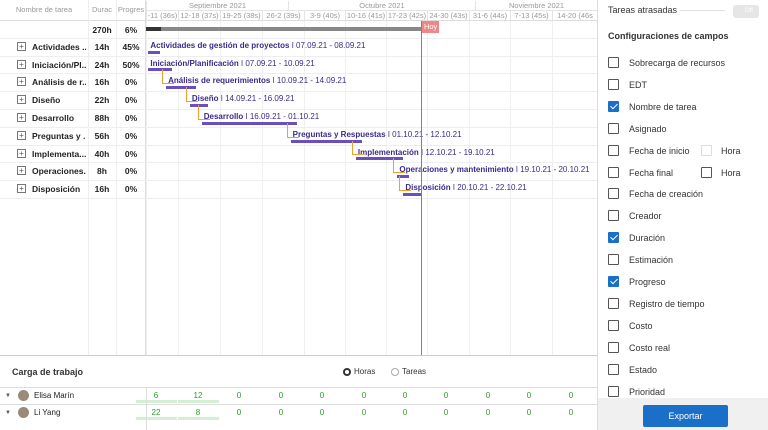 The height and width of the screenshot is (430, 768). I want to click on task-start: 07.09.21, so click(261, 63).